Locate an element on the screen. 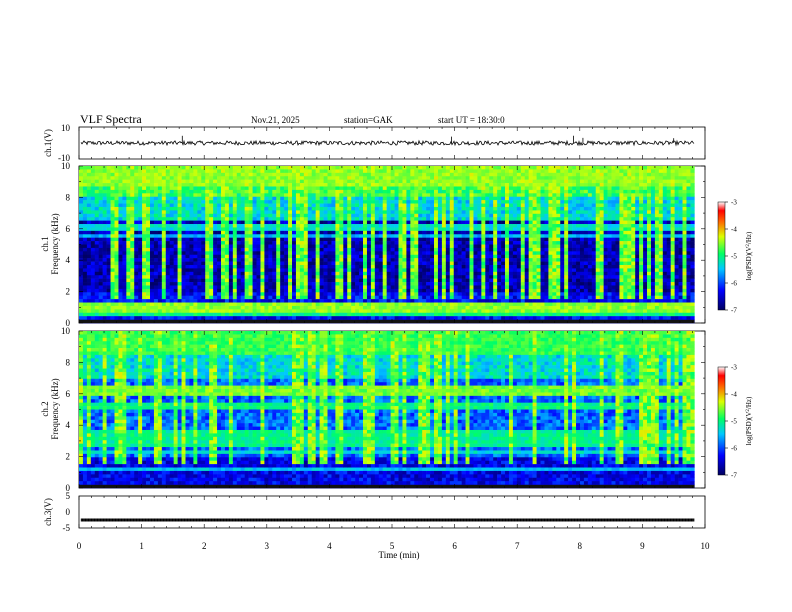  figure-title: VLF Spectra is located at coordinates (111, 119).